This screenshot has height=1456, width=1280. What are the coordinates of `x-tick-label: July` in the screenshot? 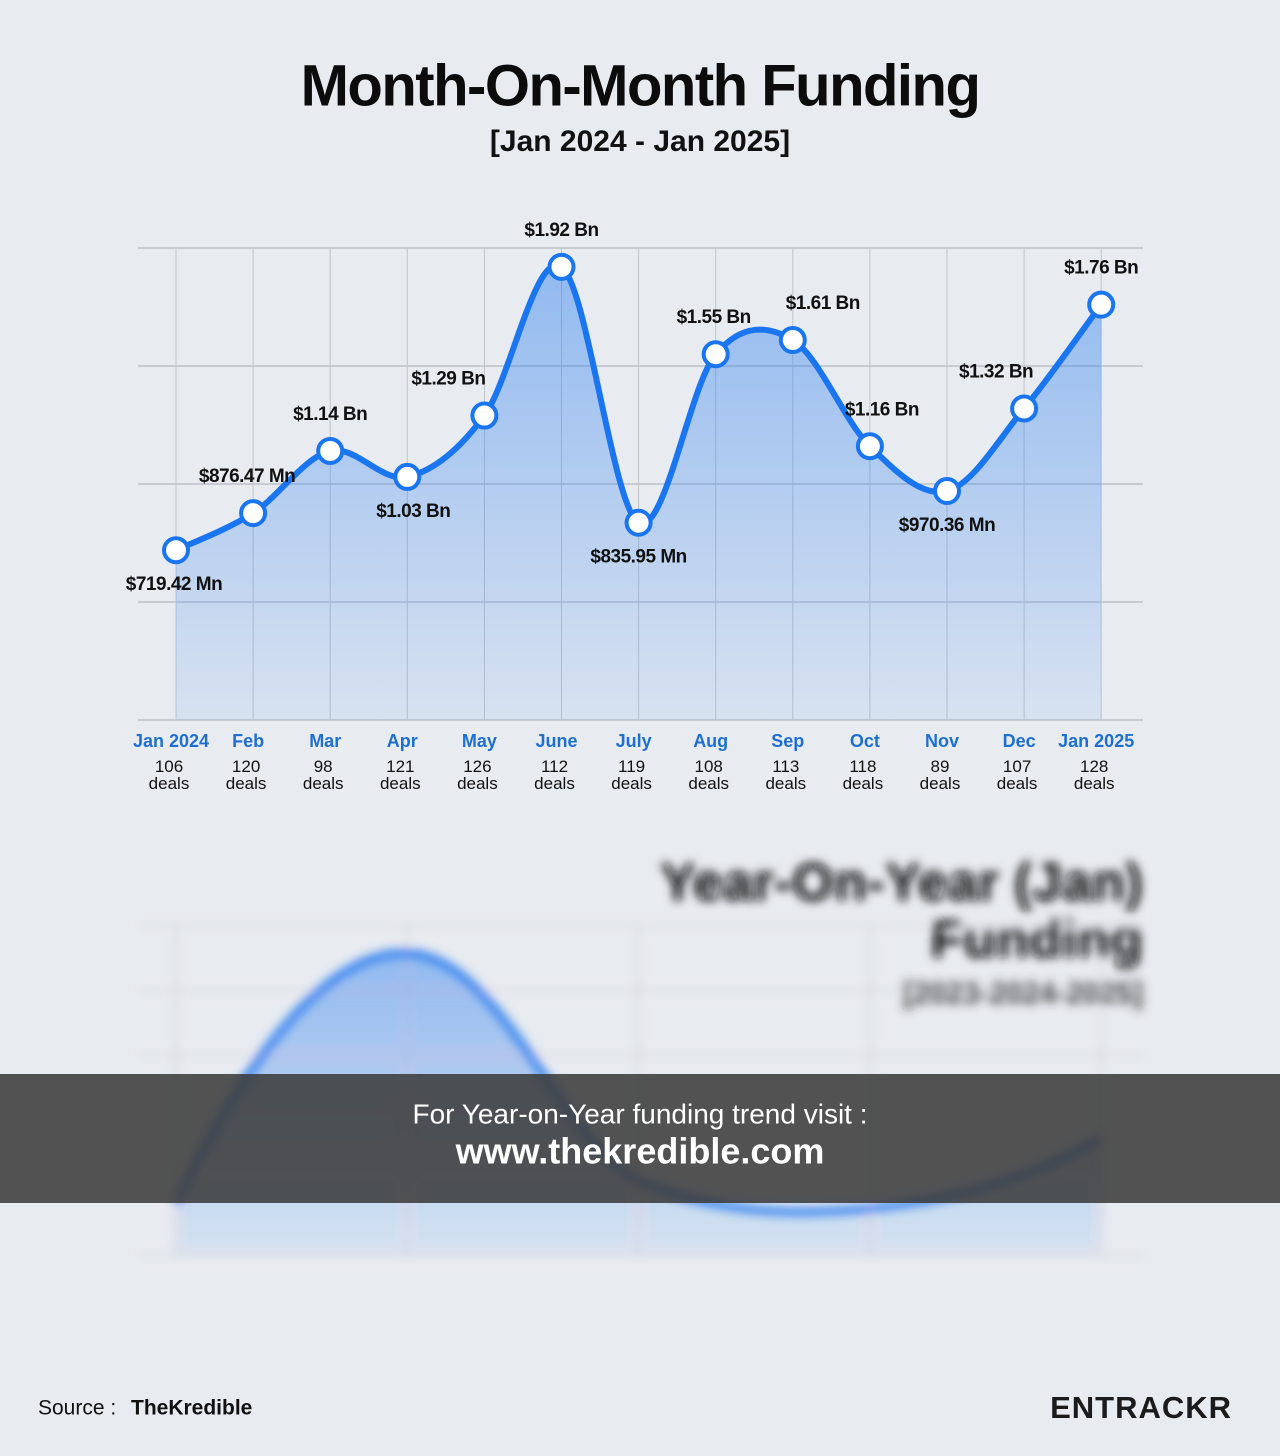 It's located at (634, 741).